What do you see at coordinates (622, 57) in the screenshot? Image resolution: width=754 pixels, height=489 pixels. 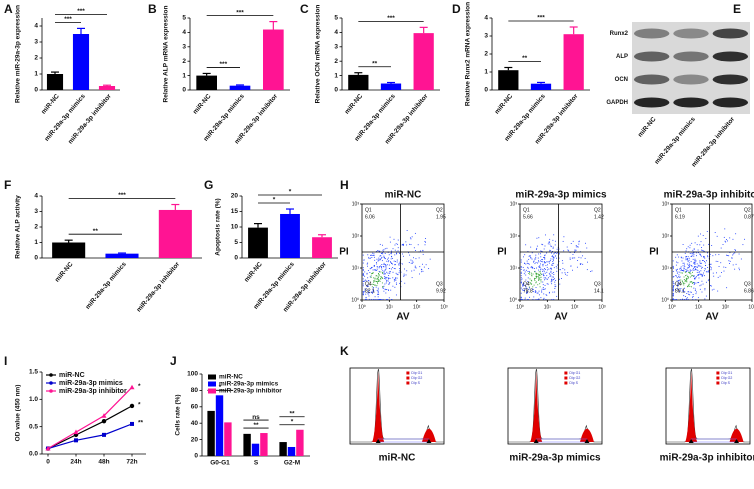 I see `row-label: ALP` at bounding box center [622, 57].